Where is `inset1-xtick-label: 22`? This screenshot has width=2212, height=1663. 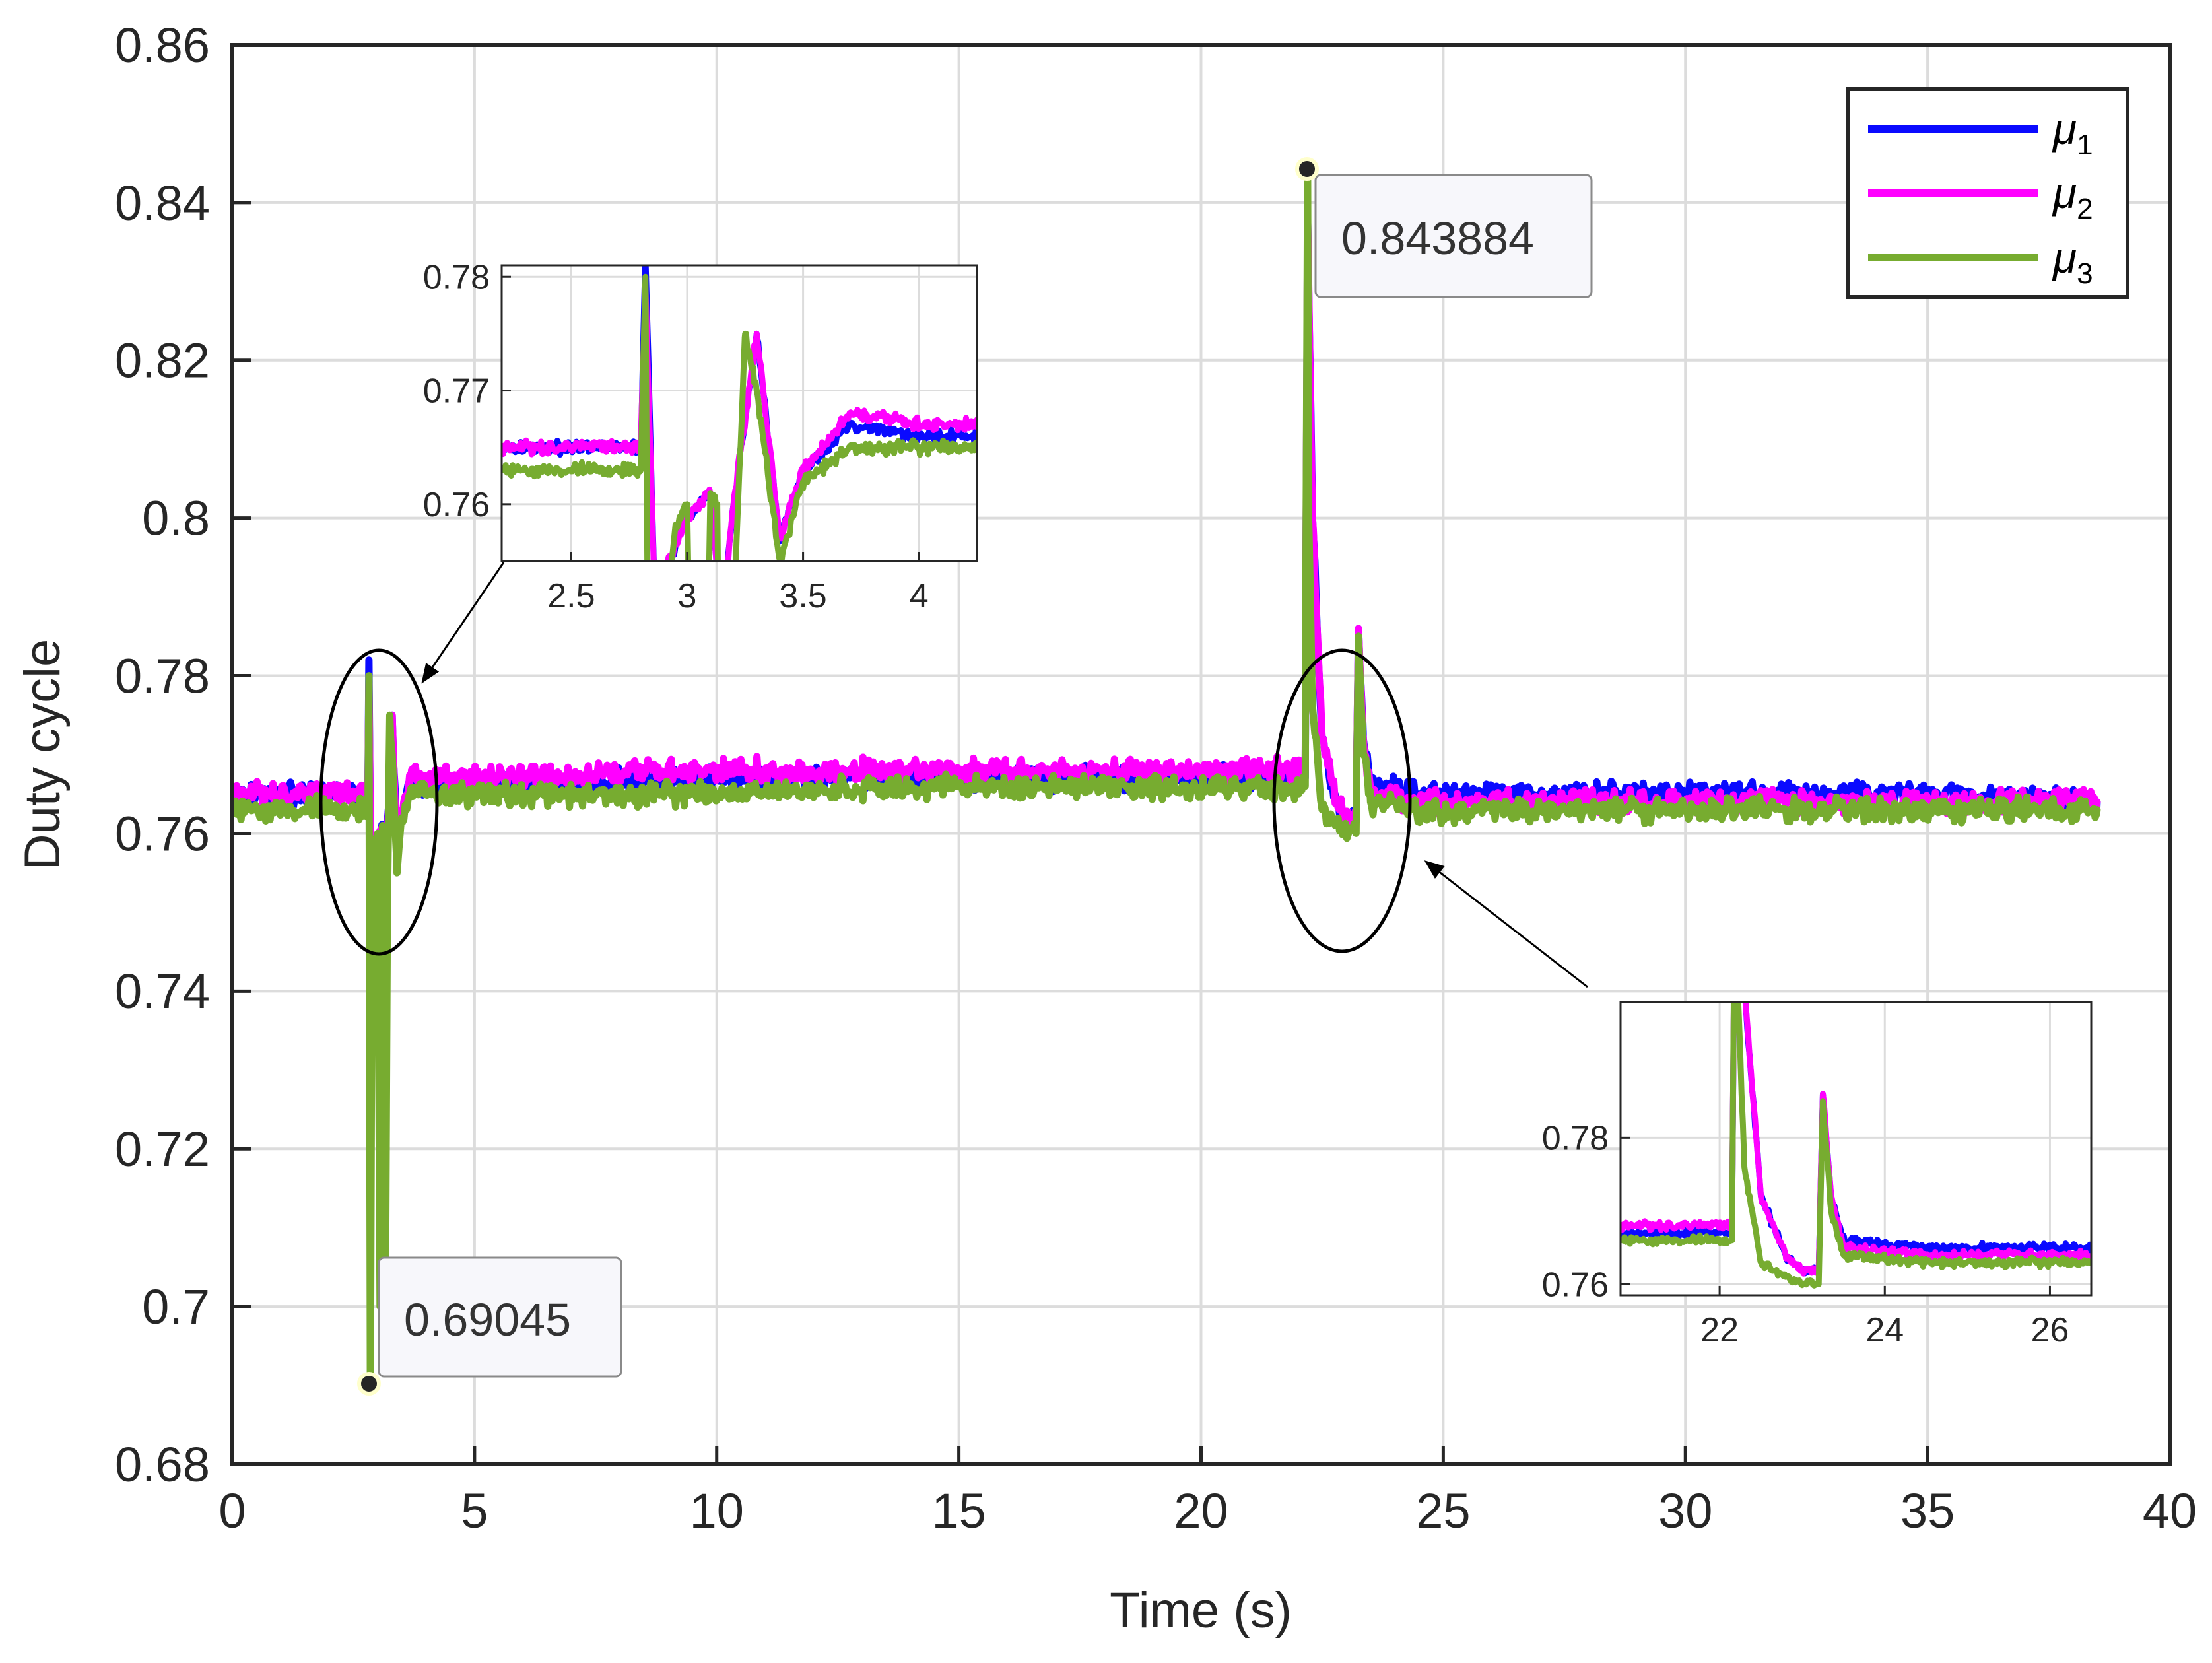
inset1-xtick-label: 22 is located at coordinates (1719, 1330).